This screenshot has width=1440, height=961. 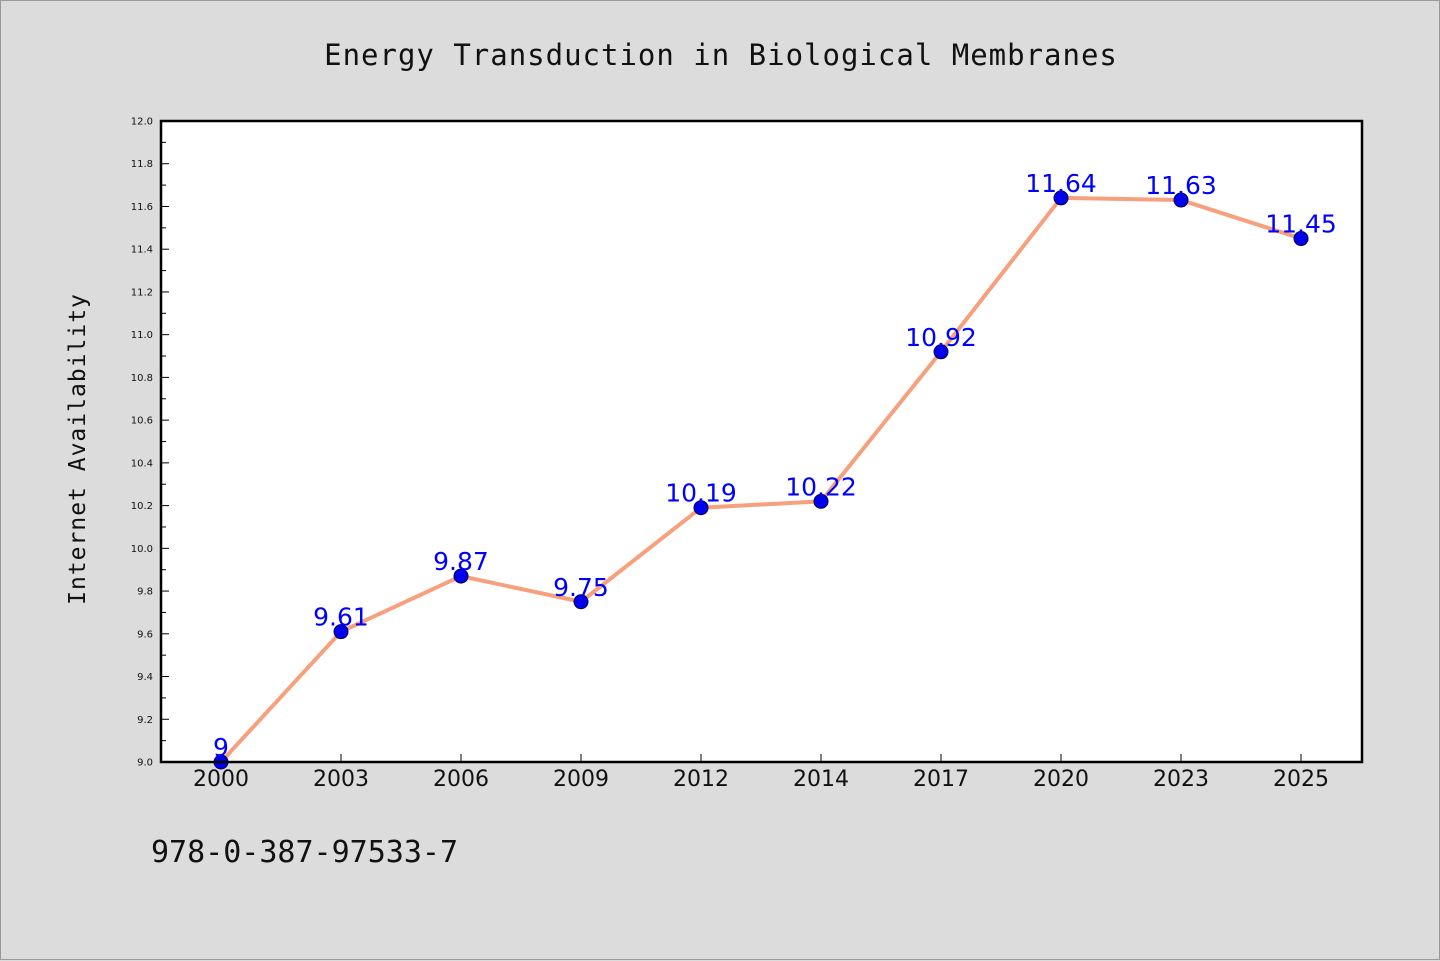 What do you see at coordinates (145, 677) in the screenshot?
I see `y-tick-label: 9.4` at bounding box center [145, 677].